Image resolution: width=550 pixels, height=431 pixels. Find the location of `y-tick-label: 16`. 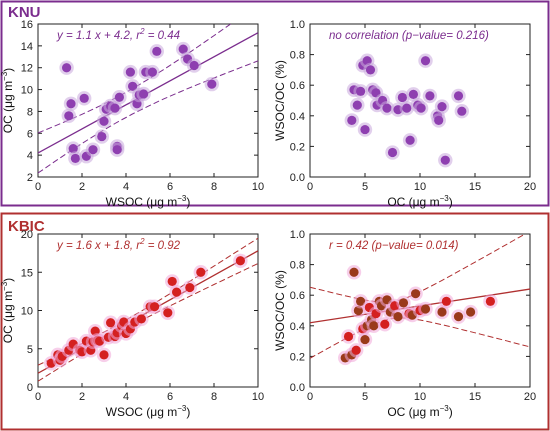

y-tick-label: 16 is located at coordinates (27, 25).